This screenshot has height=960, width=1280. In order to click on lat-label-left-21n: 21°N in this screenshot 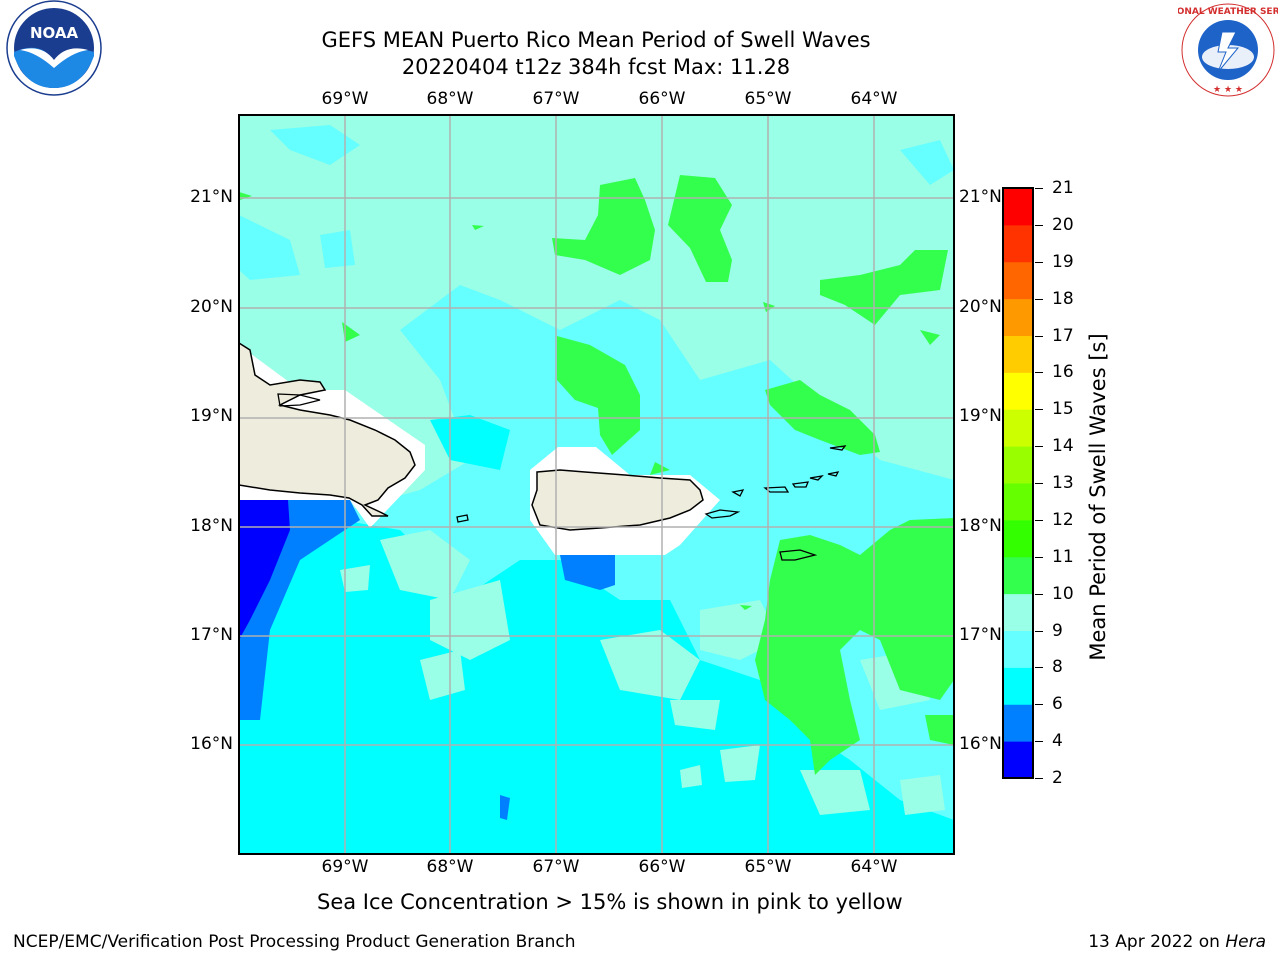, I will do `click(211, 197)`.